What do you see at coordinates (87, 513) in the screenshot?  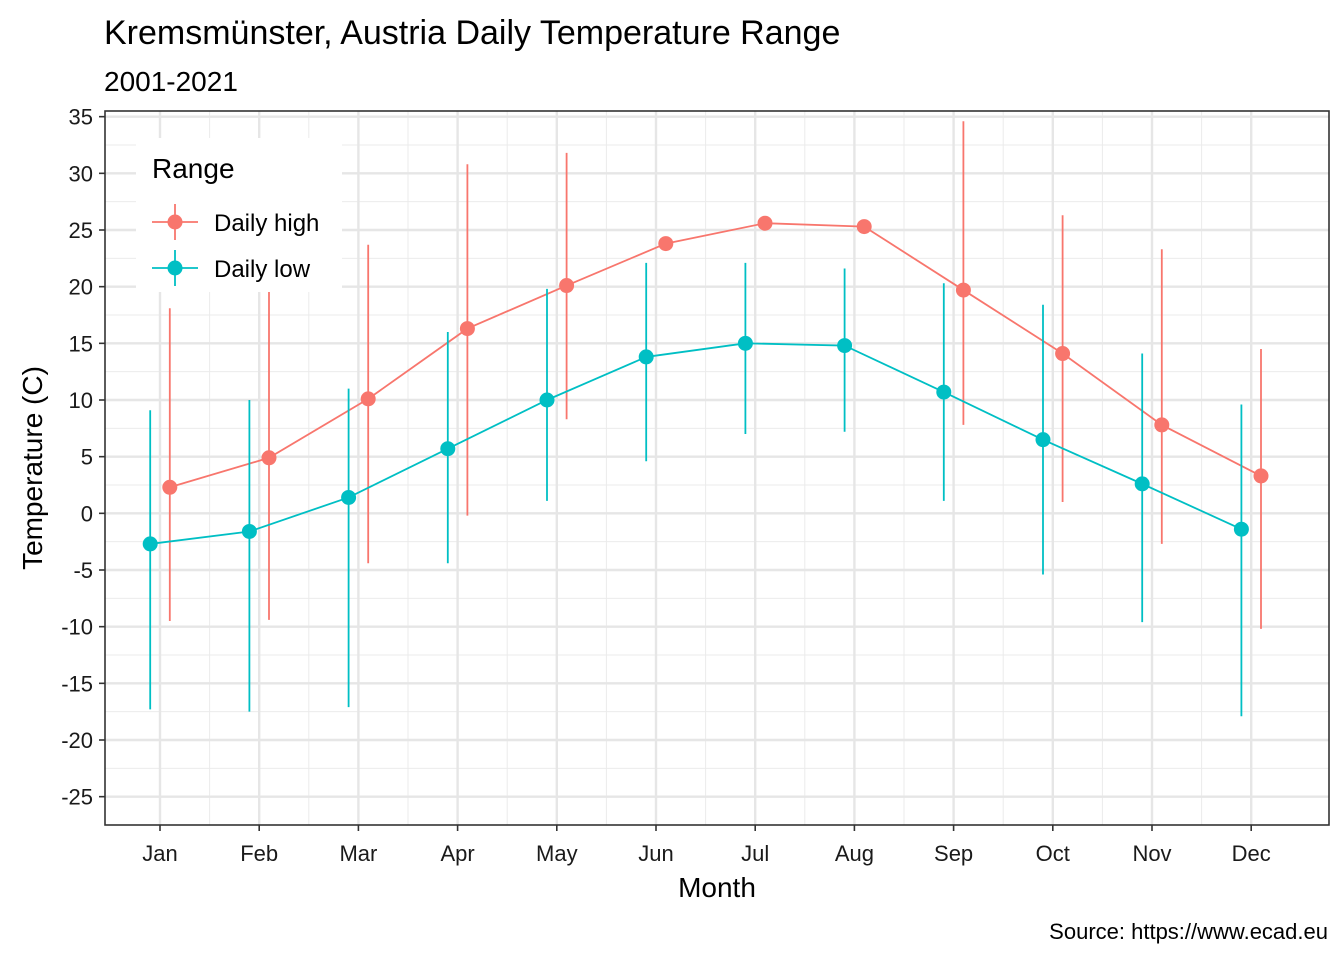 I see `y-tick-label: 0` at bounding box center [87, 513].